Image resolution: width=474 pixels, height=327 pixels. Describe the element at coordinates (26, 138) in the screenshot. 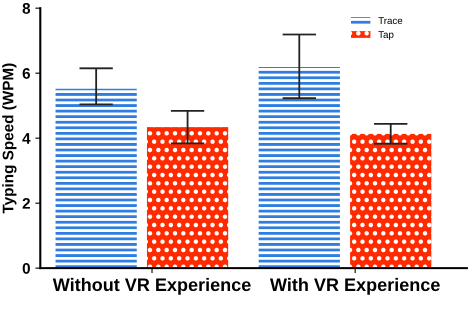

I see `y-tick-label: 4` at that location.